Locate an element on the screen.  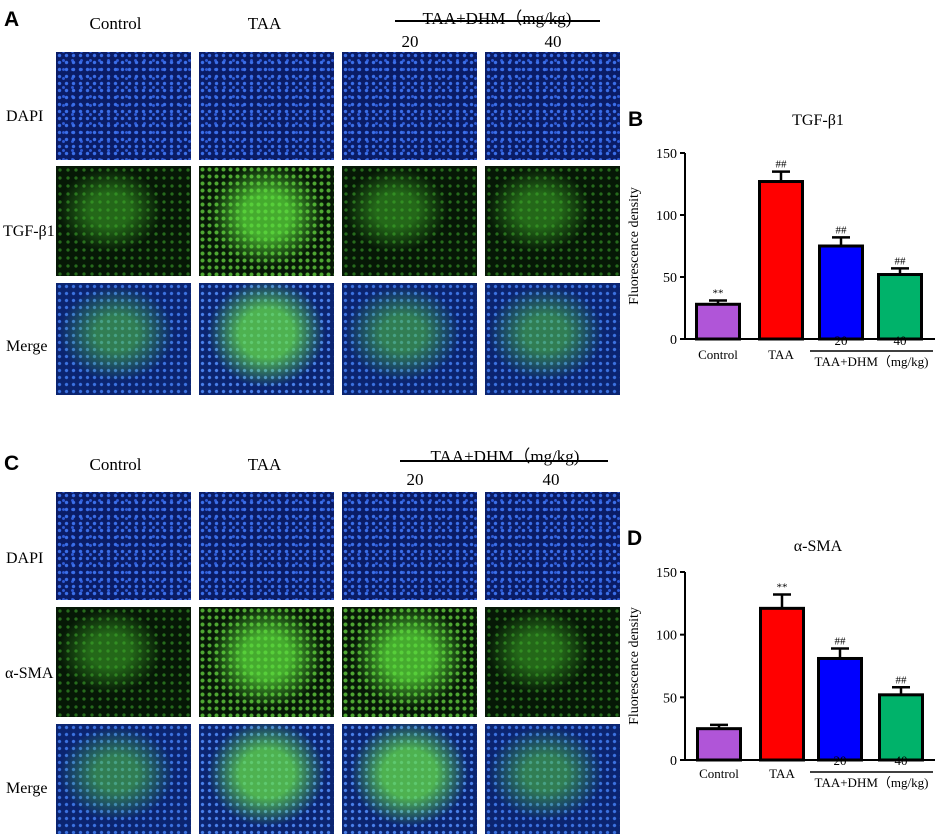
image-c-sma-control is located at coordinates (123, 662).